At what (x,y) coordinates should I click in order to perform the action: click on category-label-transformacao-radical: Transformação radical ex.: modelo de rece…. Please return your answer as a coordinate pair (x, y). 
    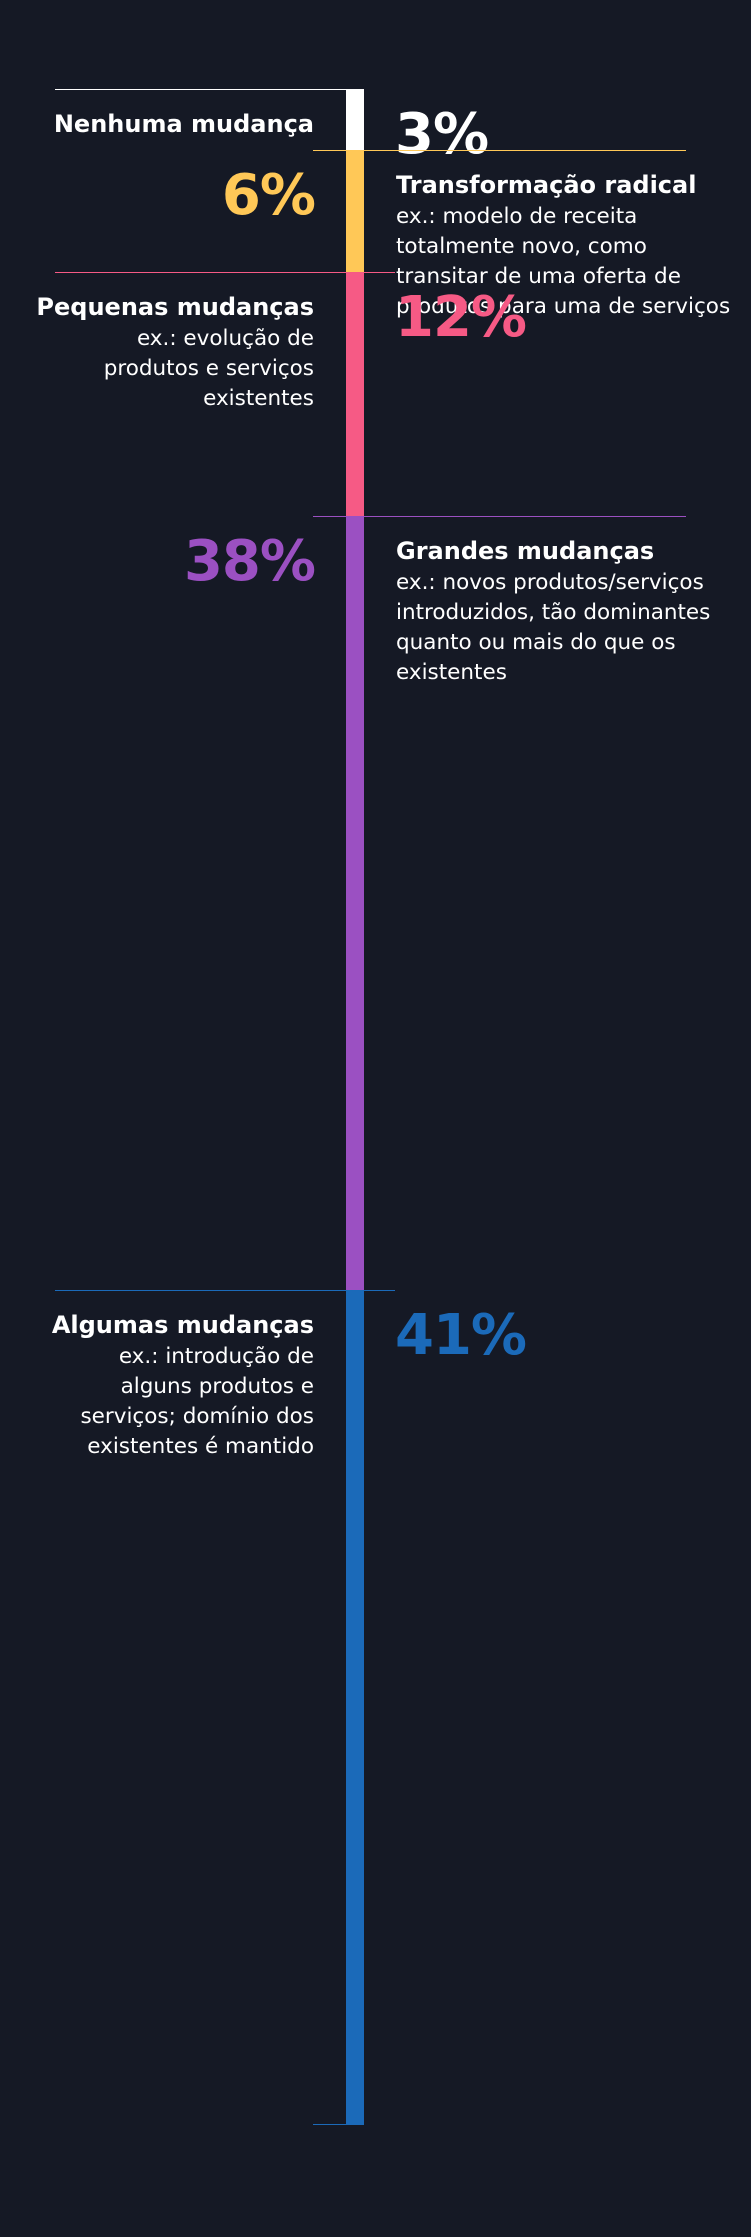
    Looking at the image, I should click on (568, 245).